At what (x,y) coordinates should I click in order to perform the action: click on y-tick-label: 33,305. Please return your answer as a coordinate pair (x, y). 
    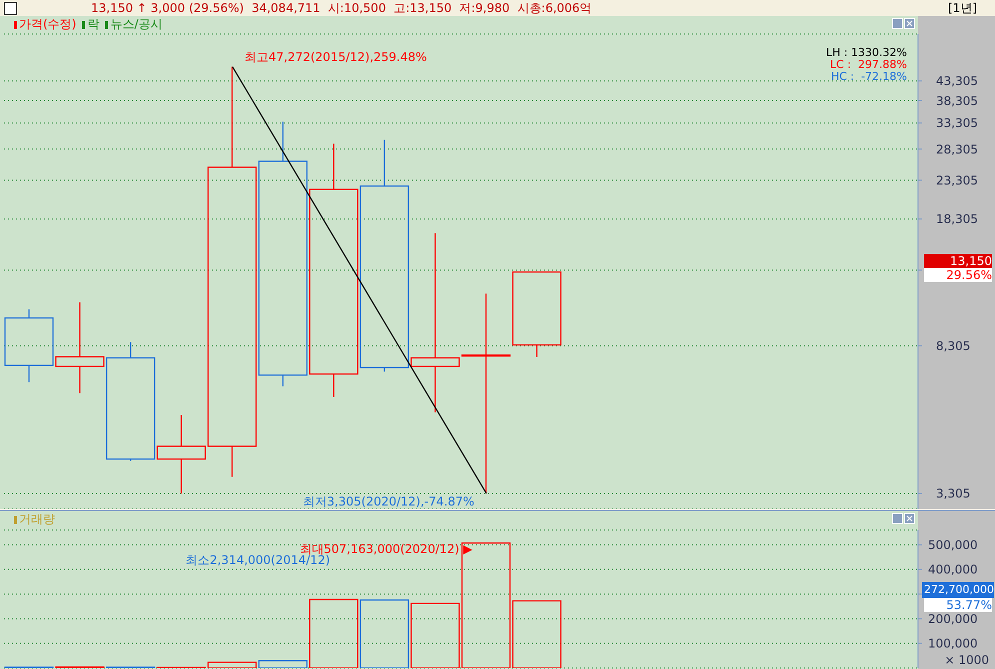
    Looking at the image, I should click on (957, 123).